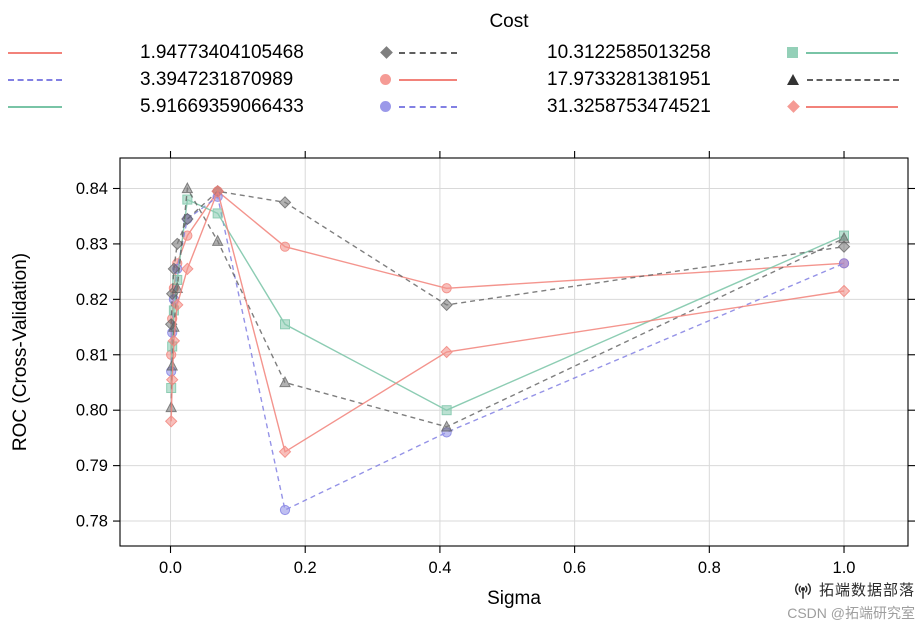  Describe the element at coordinates (222, 52) in the screenshot. I see `legend-label: 1.94773404105468` at that location.